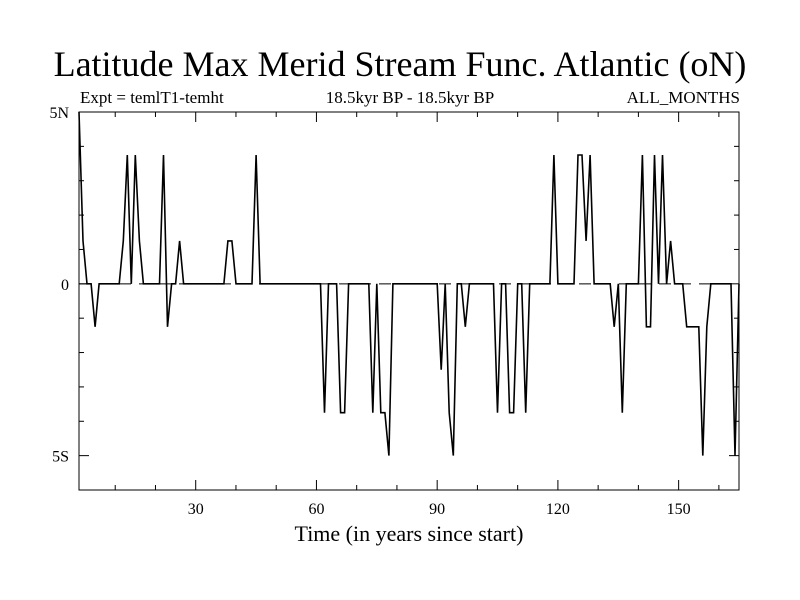  What do you see at coordinates (437, 509) in the screenshot?
I see `x-tick-label: 90` at bounding box center [437, 509].